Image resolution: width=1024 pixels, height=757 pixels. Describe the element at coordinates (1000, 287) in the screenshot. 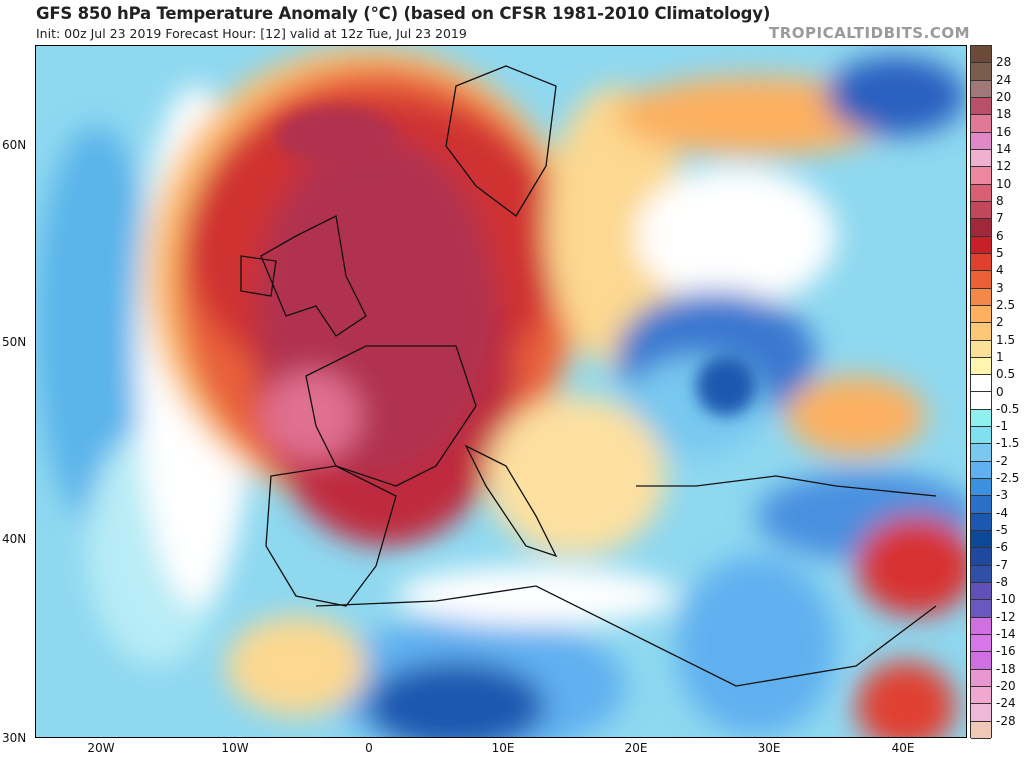

I see `colorbar-label: 3` at that location.